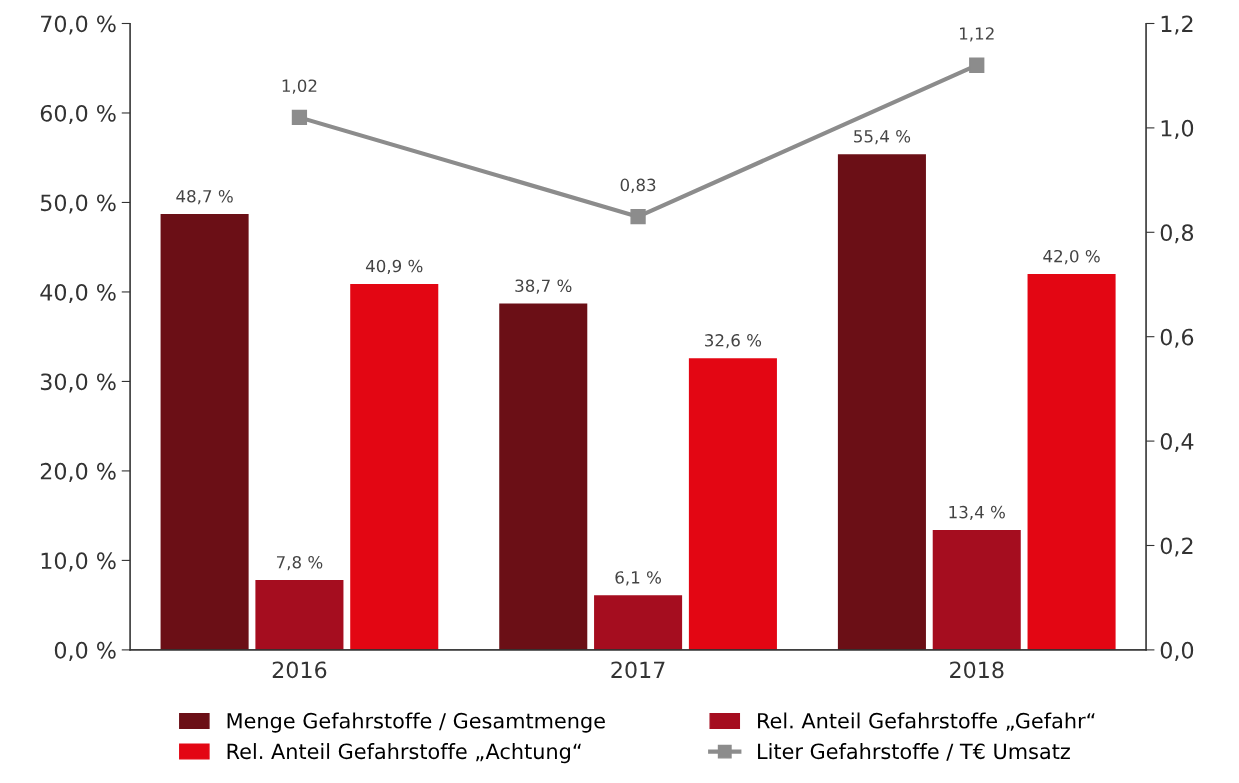 Image resolution: width=1239 pixels, height=783 pixels. What do you see at coordinates (78, 25) in the screenshot?
I see `y-tick-label: 70,0 %` at bounding box center [78, 25].